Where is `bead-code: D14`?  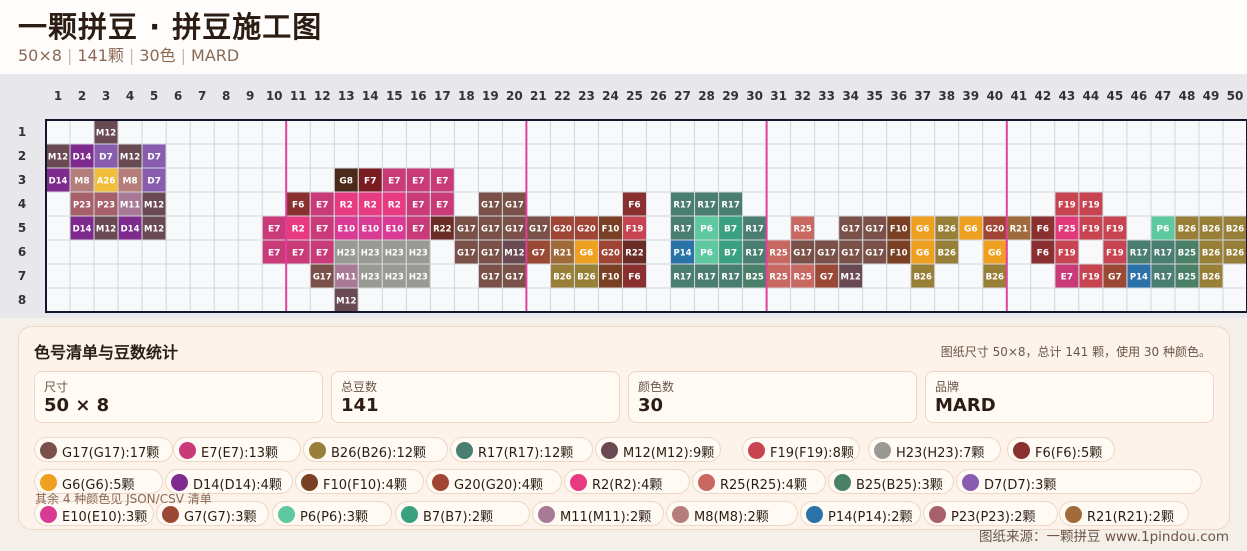
bead-code: D14 is located at coordinates (82, 158).